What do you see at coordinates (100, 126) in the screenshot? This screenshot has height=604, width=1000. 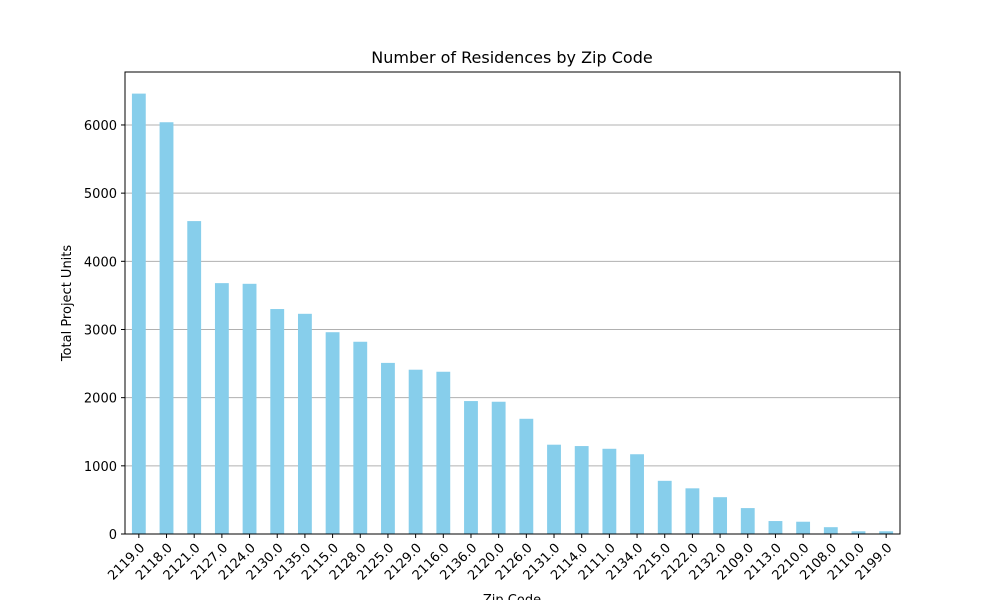 I see `y-tick-label: 6000` at bounding box center [100, 126].